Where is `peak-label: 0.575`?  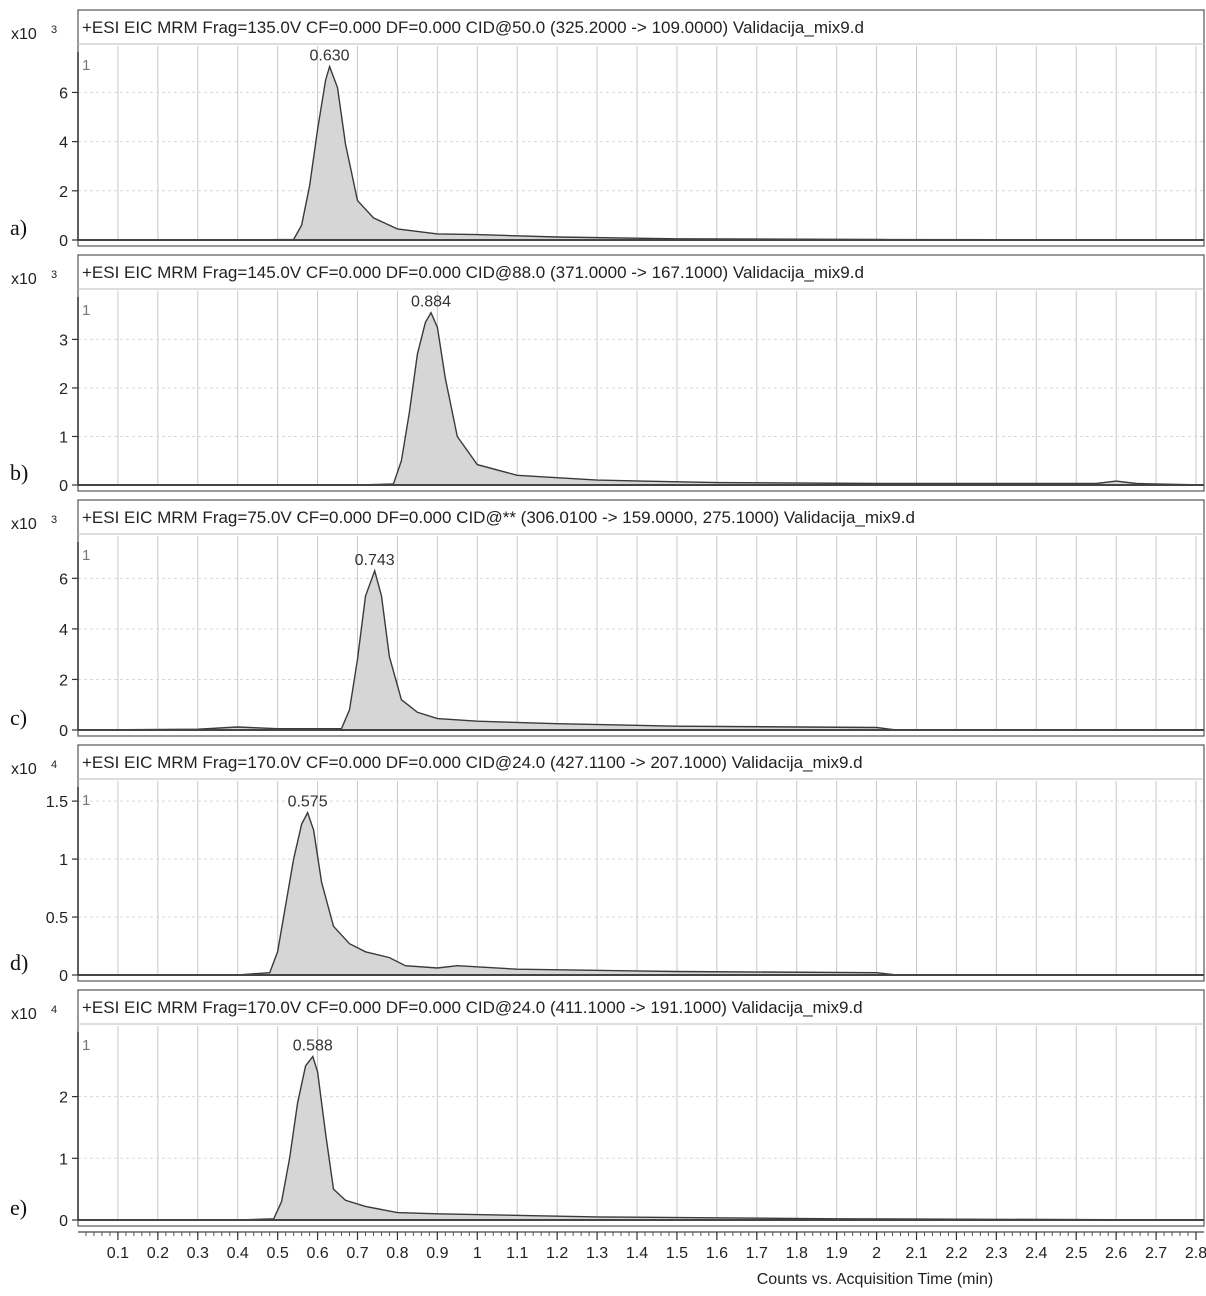 peak-label: 0.575 is located at coordinates (308, 802).